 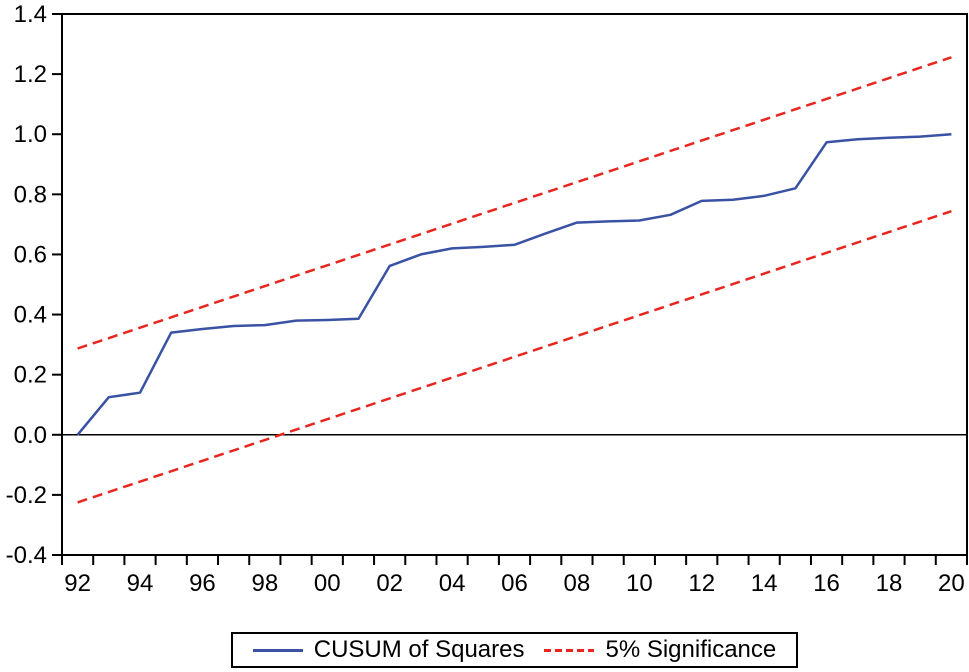 I want to click on y-tick-label: 0.8, so click(x=30, y=194).